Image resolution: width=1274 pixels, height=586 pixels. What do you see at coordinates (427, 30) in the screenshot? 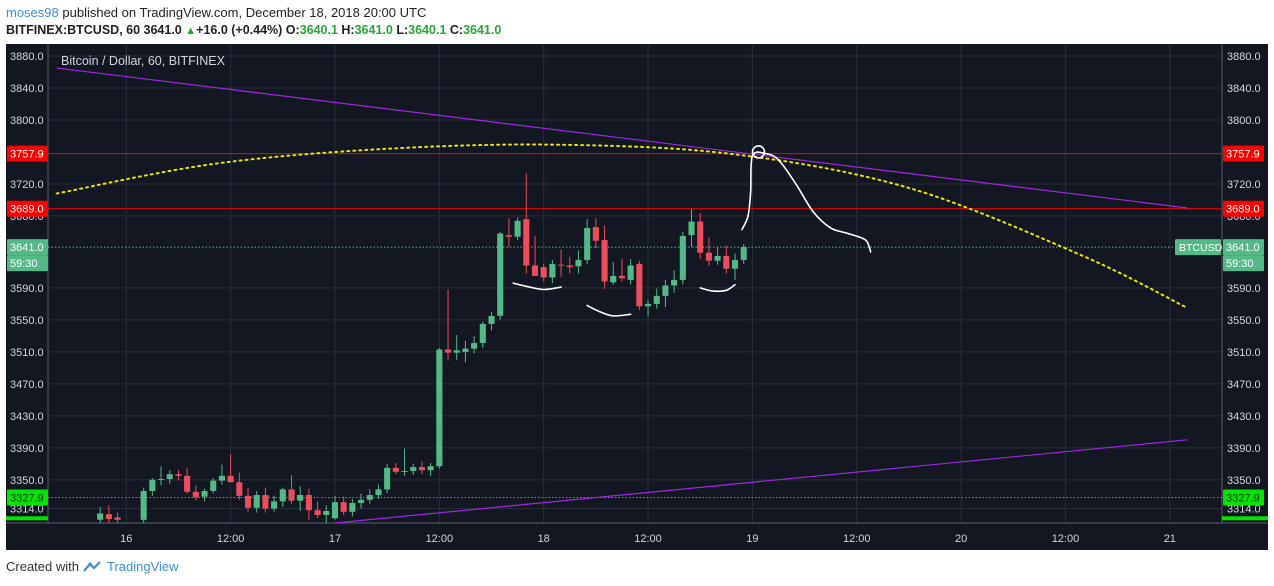
I see `low-value: 3640.1` at bounding box center [427, 30].